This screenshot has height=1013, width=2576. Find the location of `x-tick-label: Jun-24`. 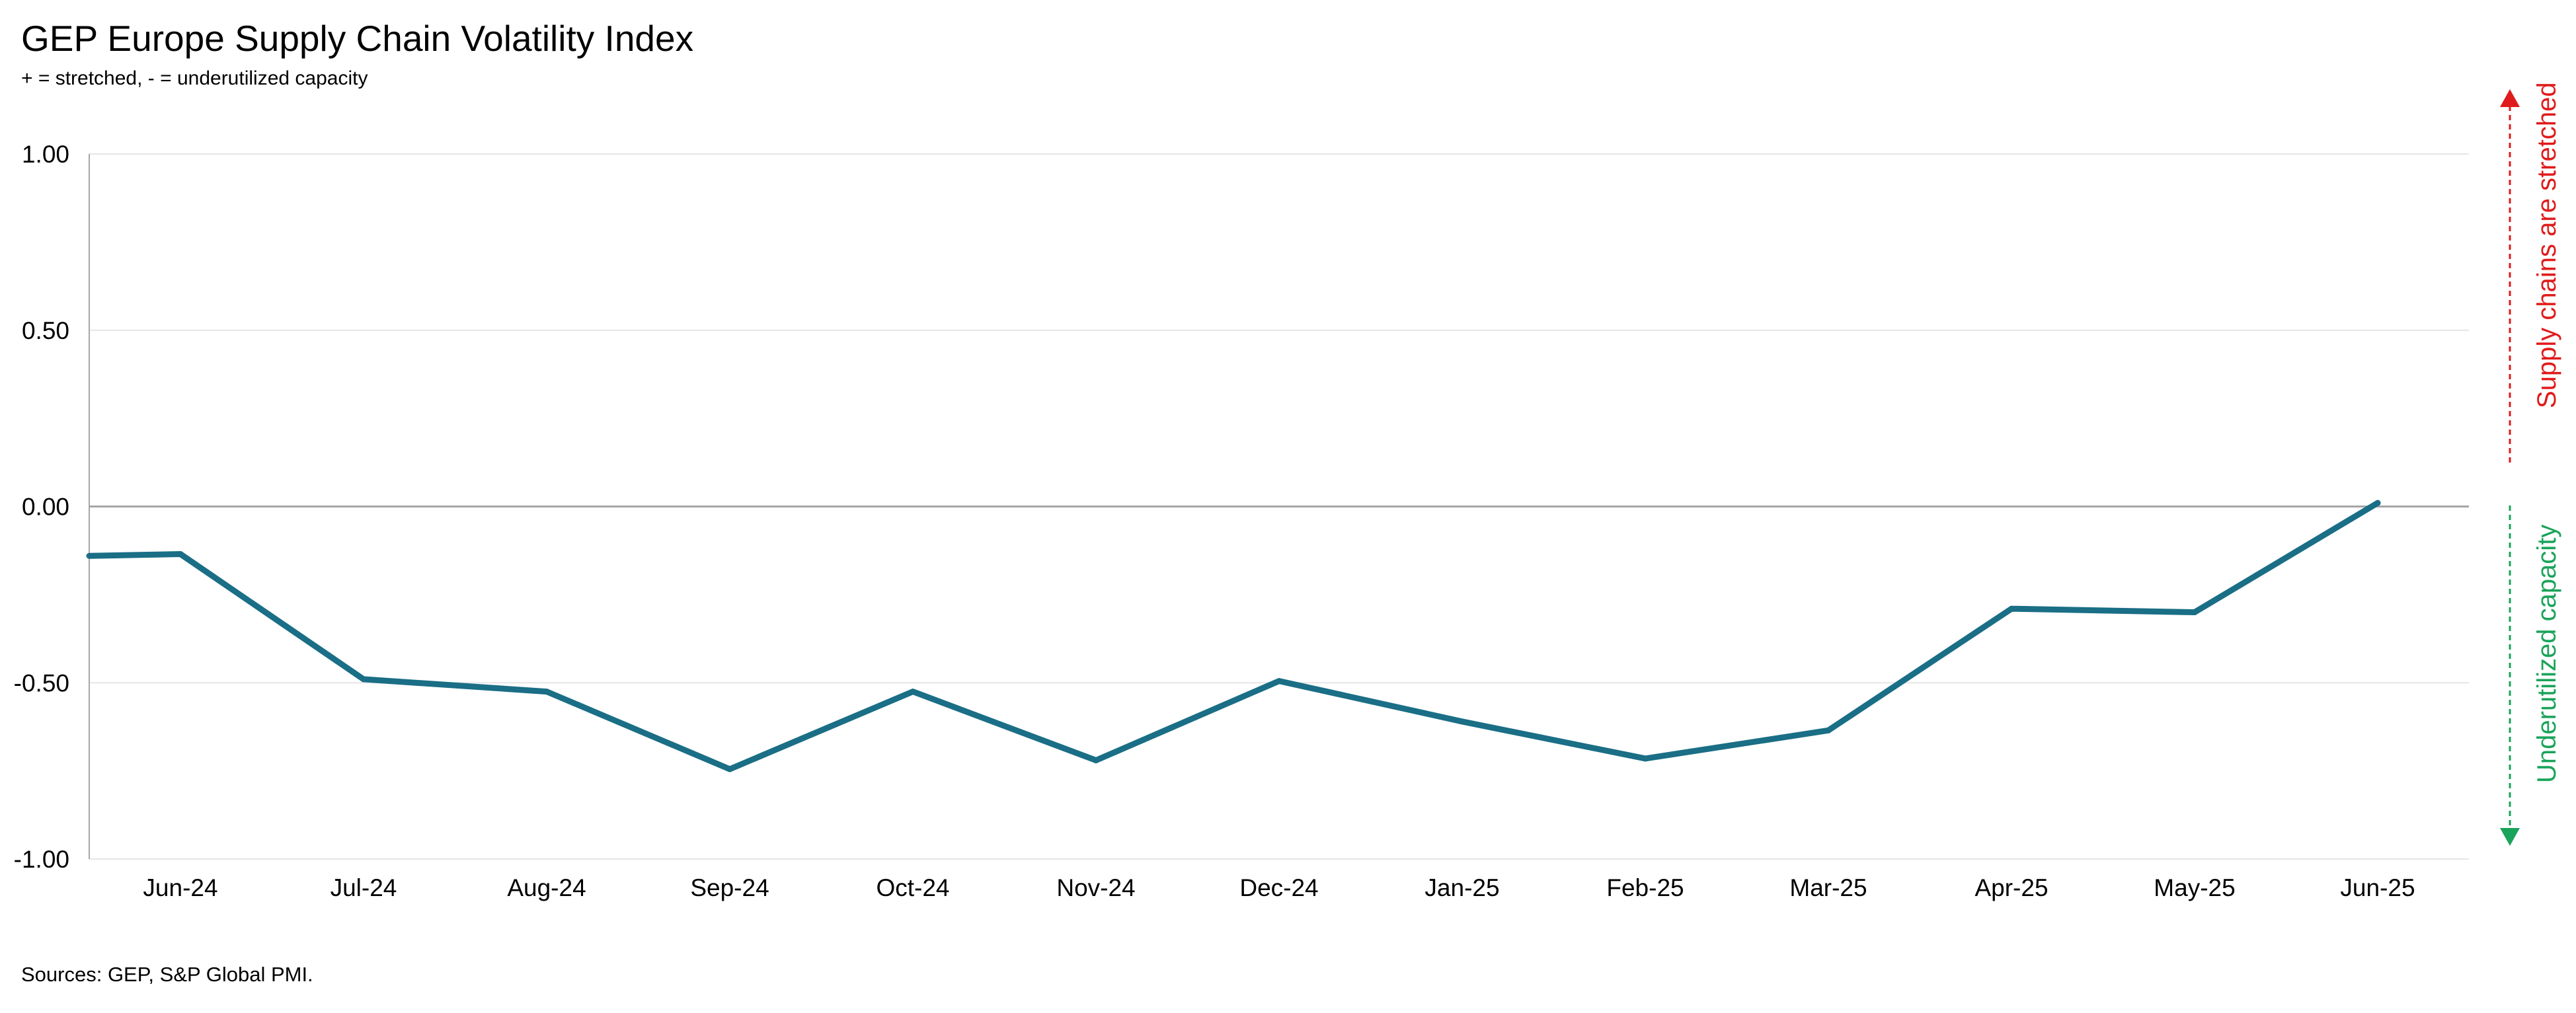

x-tick-label: Jun-24 is located at coordinates (180, 887).